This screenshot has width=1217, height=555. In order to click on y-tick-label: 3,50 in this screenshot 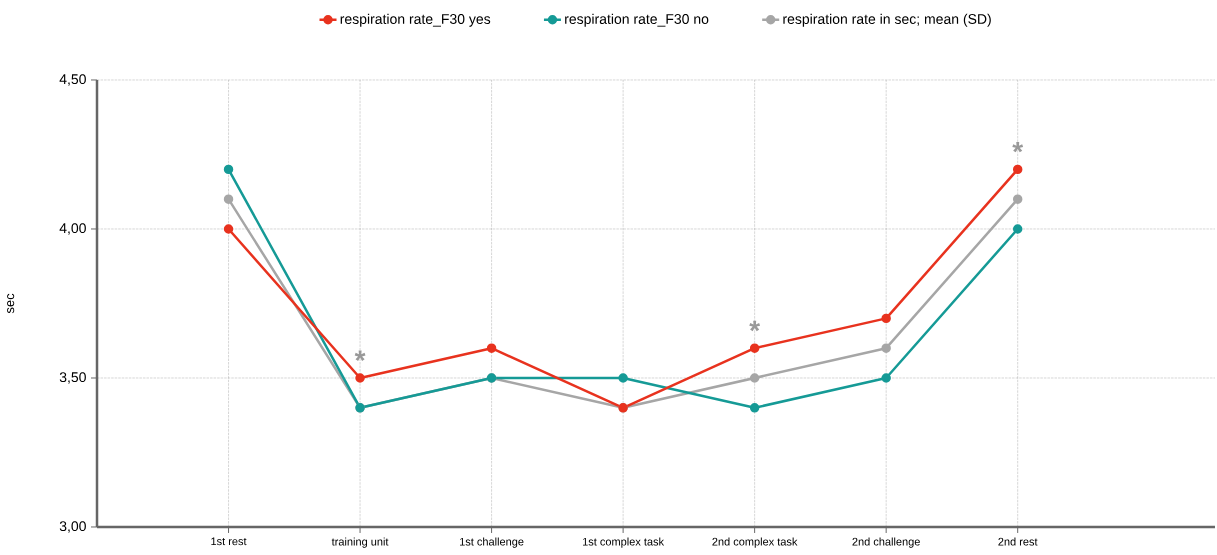, I will do `click(72, 378)`.